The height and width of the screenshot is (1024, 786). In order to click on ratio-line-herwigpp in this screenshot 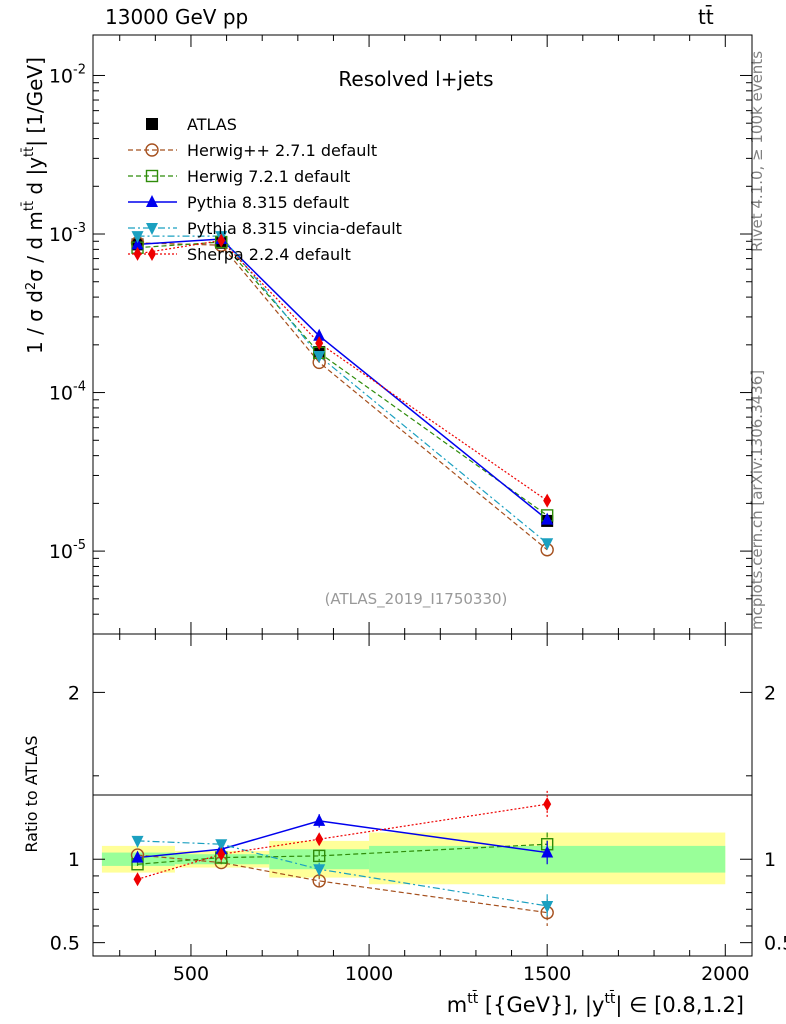, I will do `click(342, 884)`.